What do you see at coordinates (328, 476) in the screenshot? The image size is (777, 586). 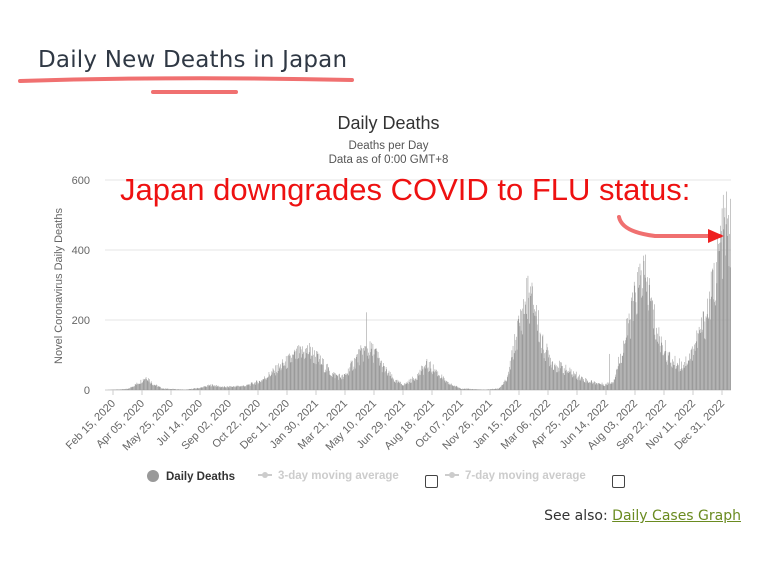 I see `legend-item-3-day-average: 3-day moving average` at bounding box center [328, 476].